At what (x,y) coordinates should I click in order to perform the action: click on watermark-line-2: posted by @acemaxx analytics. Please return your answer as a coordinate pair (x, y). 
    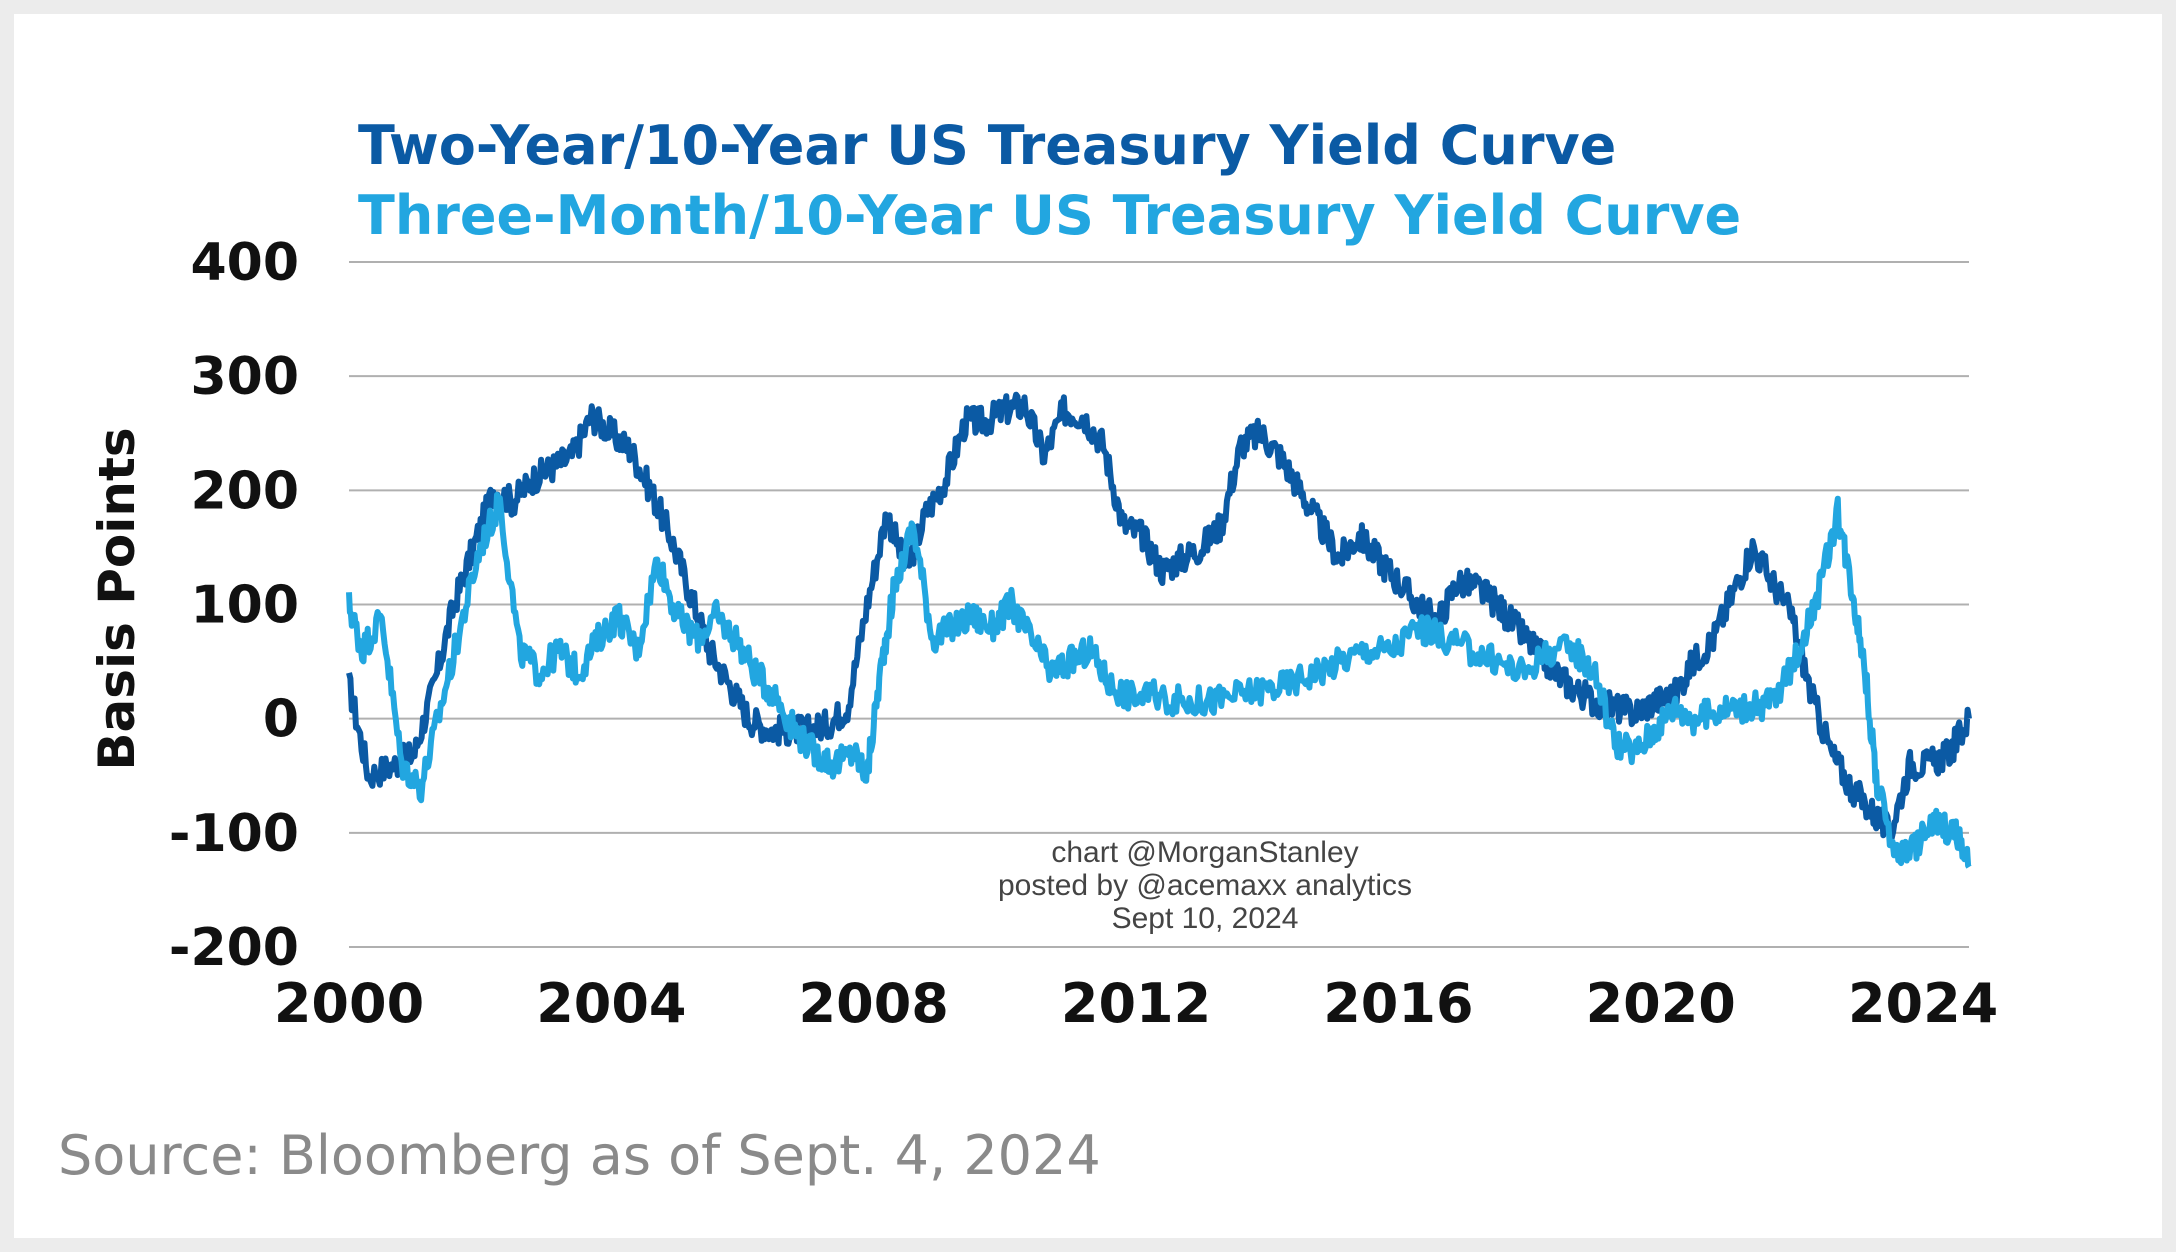
    Looking at the image, I should click on (1205, 885).